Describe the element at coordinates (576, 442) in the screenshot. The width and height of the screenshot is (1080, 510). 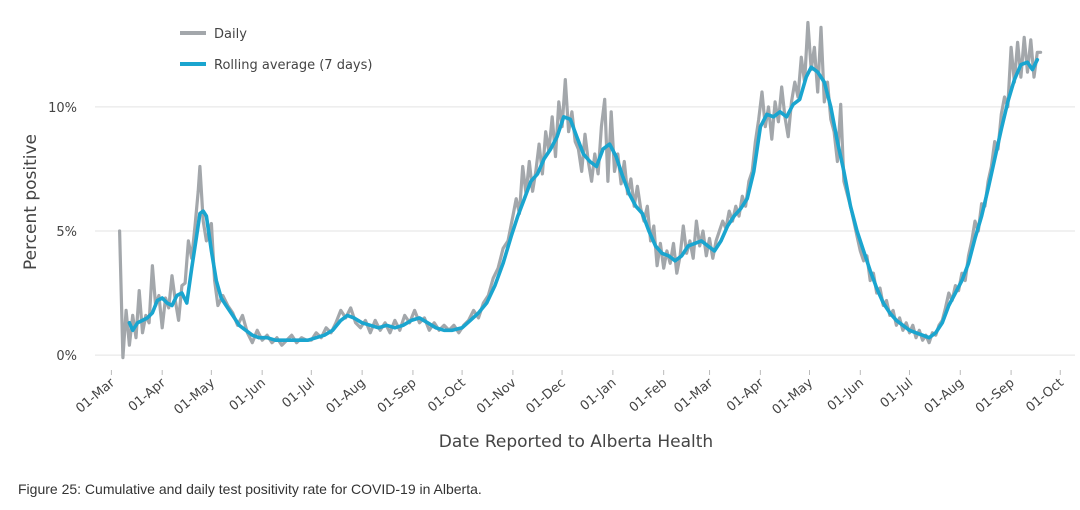
I see `x-axis-title: Date Reported to Alberta Health` at that location.